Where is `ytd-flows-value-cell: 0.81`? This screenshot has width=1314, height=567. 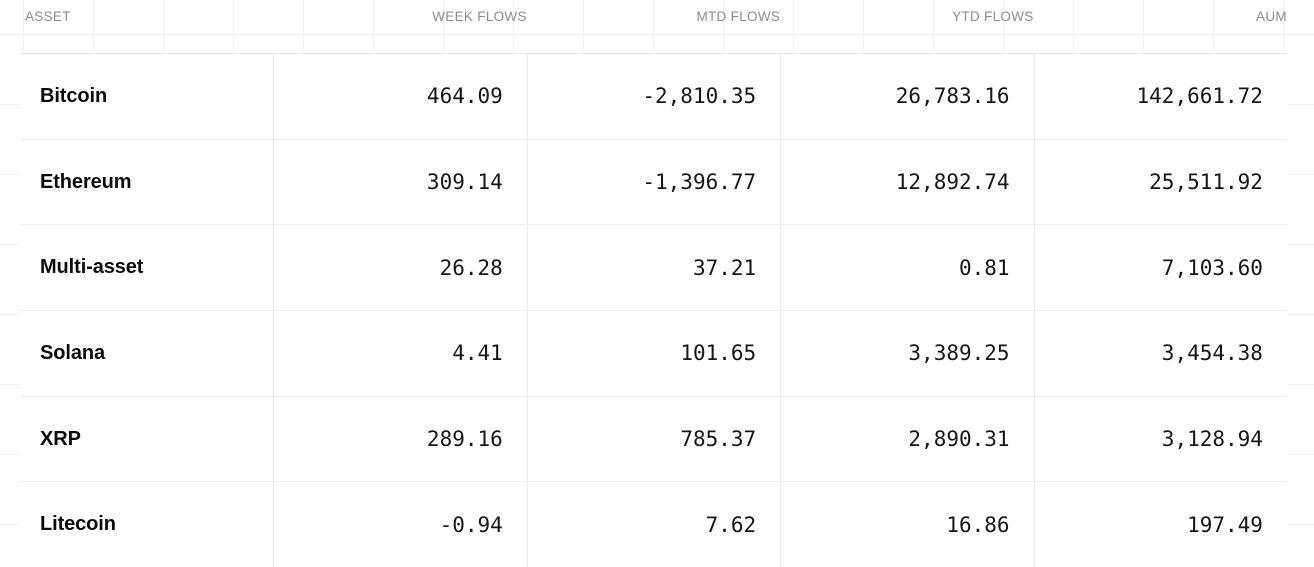 ytd-flows-value-cell: 0.81 is located at coordinates (906, 268).